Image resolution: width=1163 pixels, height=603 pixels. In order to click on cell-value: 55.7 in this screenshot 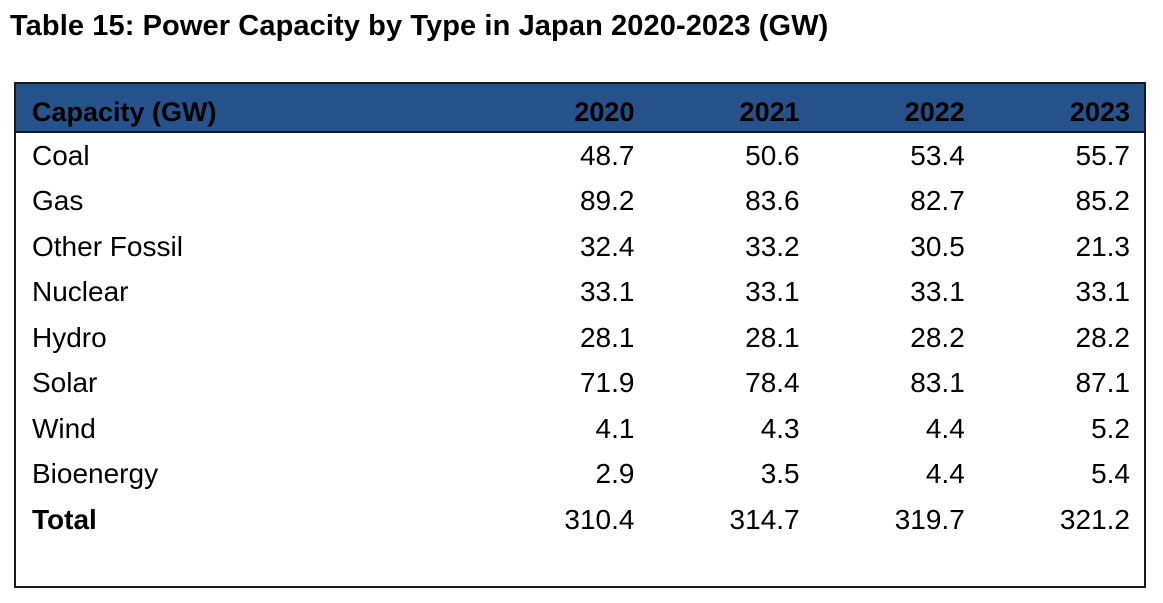, I will do `click(1103, 155)`.